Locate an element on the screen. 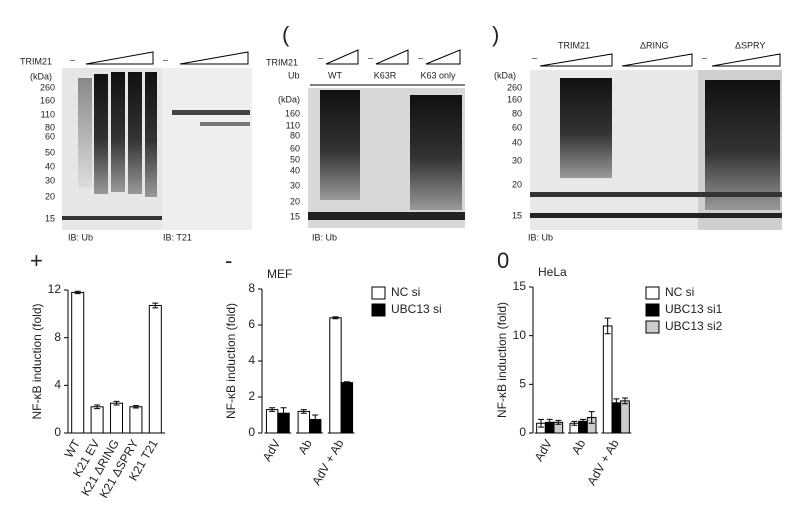 Image resolution: width=800 pixels, height=512 pixels. x-tick-label: AdV is located at coordinates (271, 450).